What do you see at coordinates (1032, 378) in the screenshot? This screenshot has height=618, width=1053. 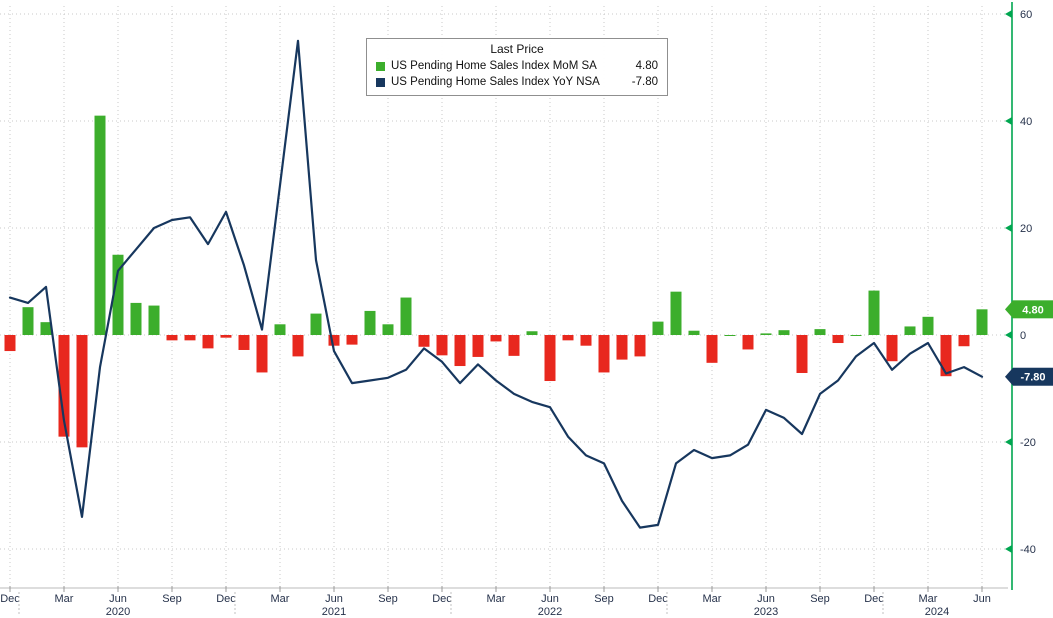 I see `last-price-badge-yoy-value: -7.80` at bounding box center [1032, 378].